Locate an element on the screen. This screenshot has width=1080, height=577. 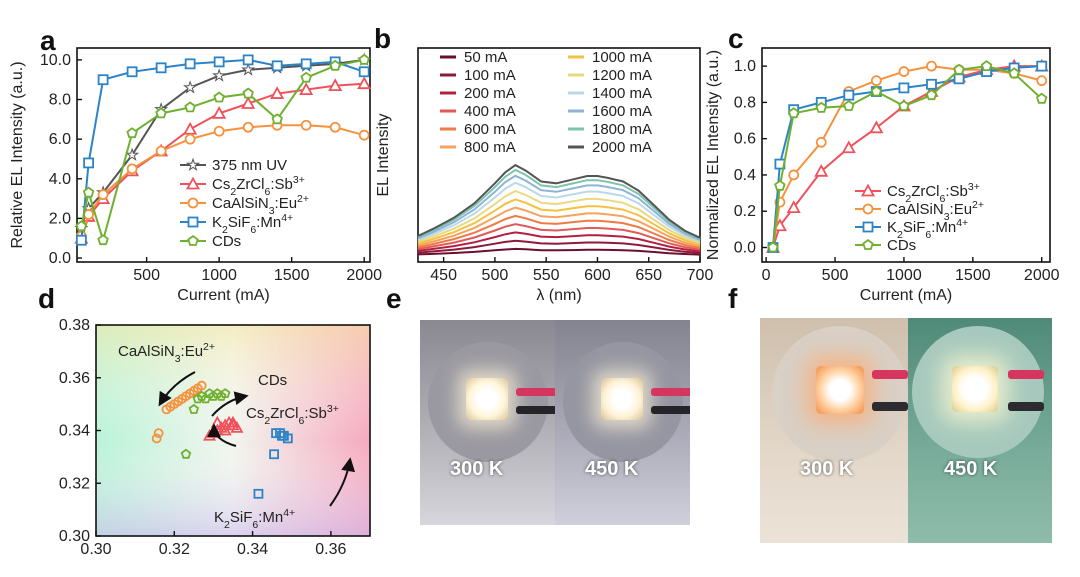
photo-e-left-panel: 300 K is located at coordinates (489, 422).